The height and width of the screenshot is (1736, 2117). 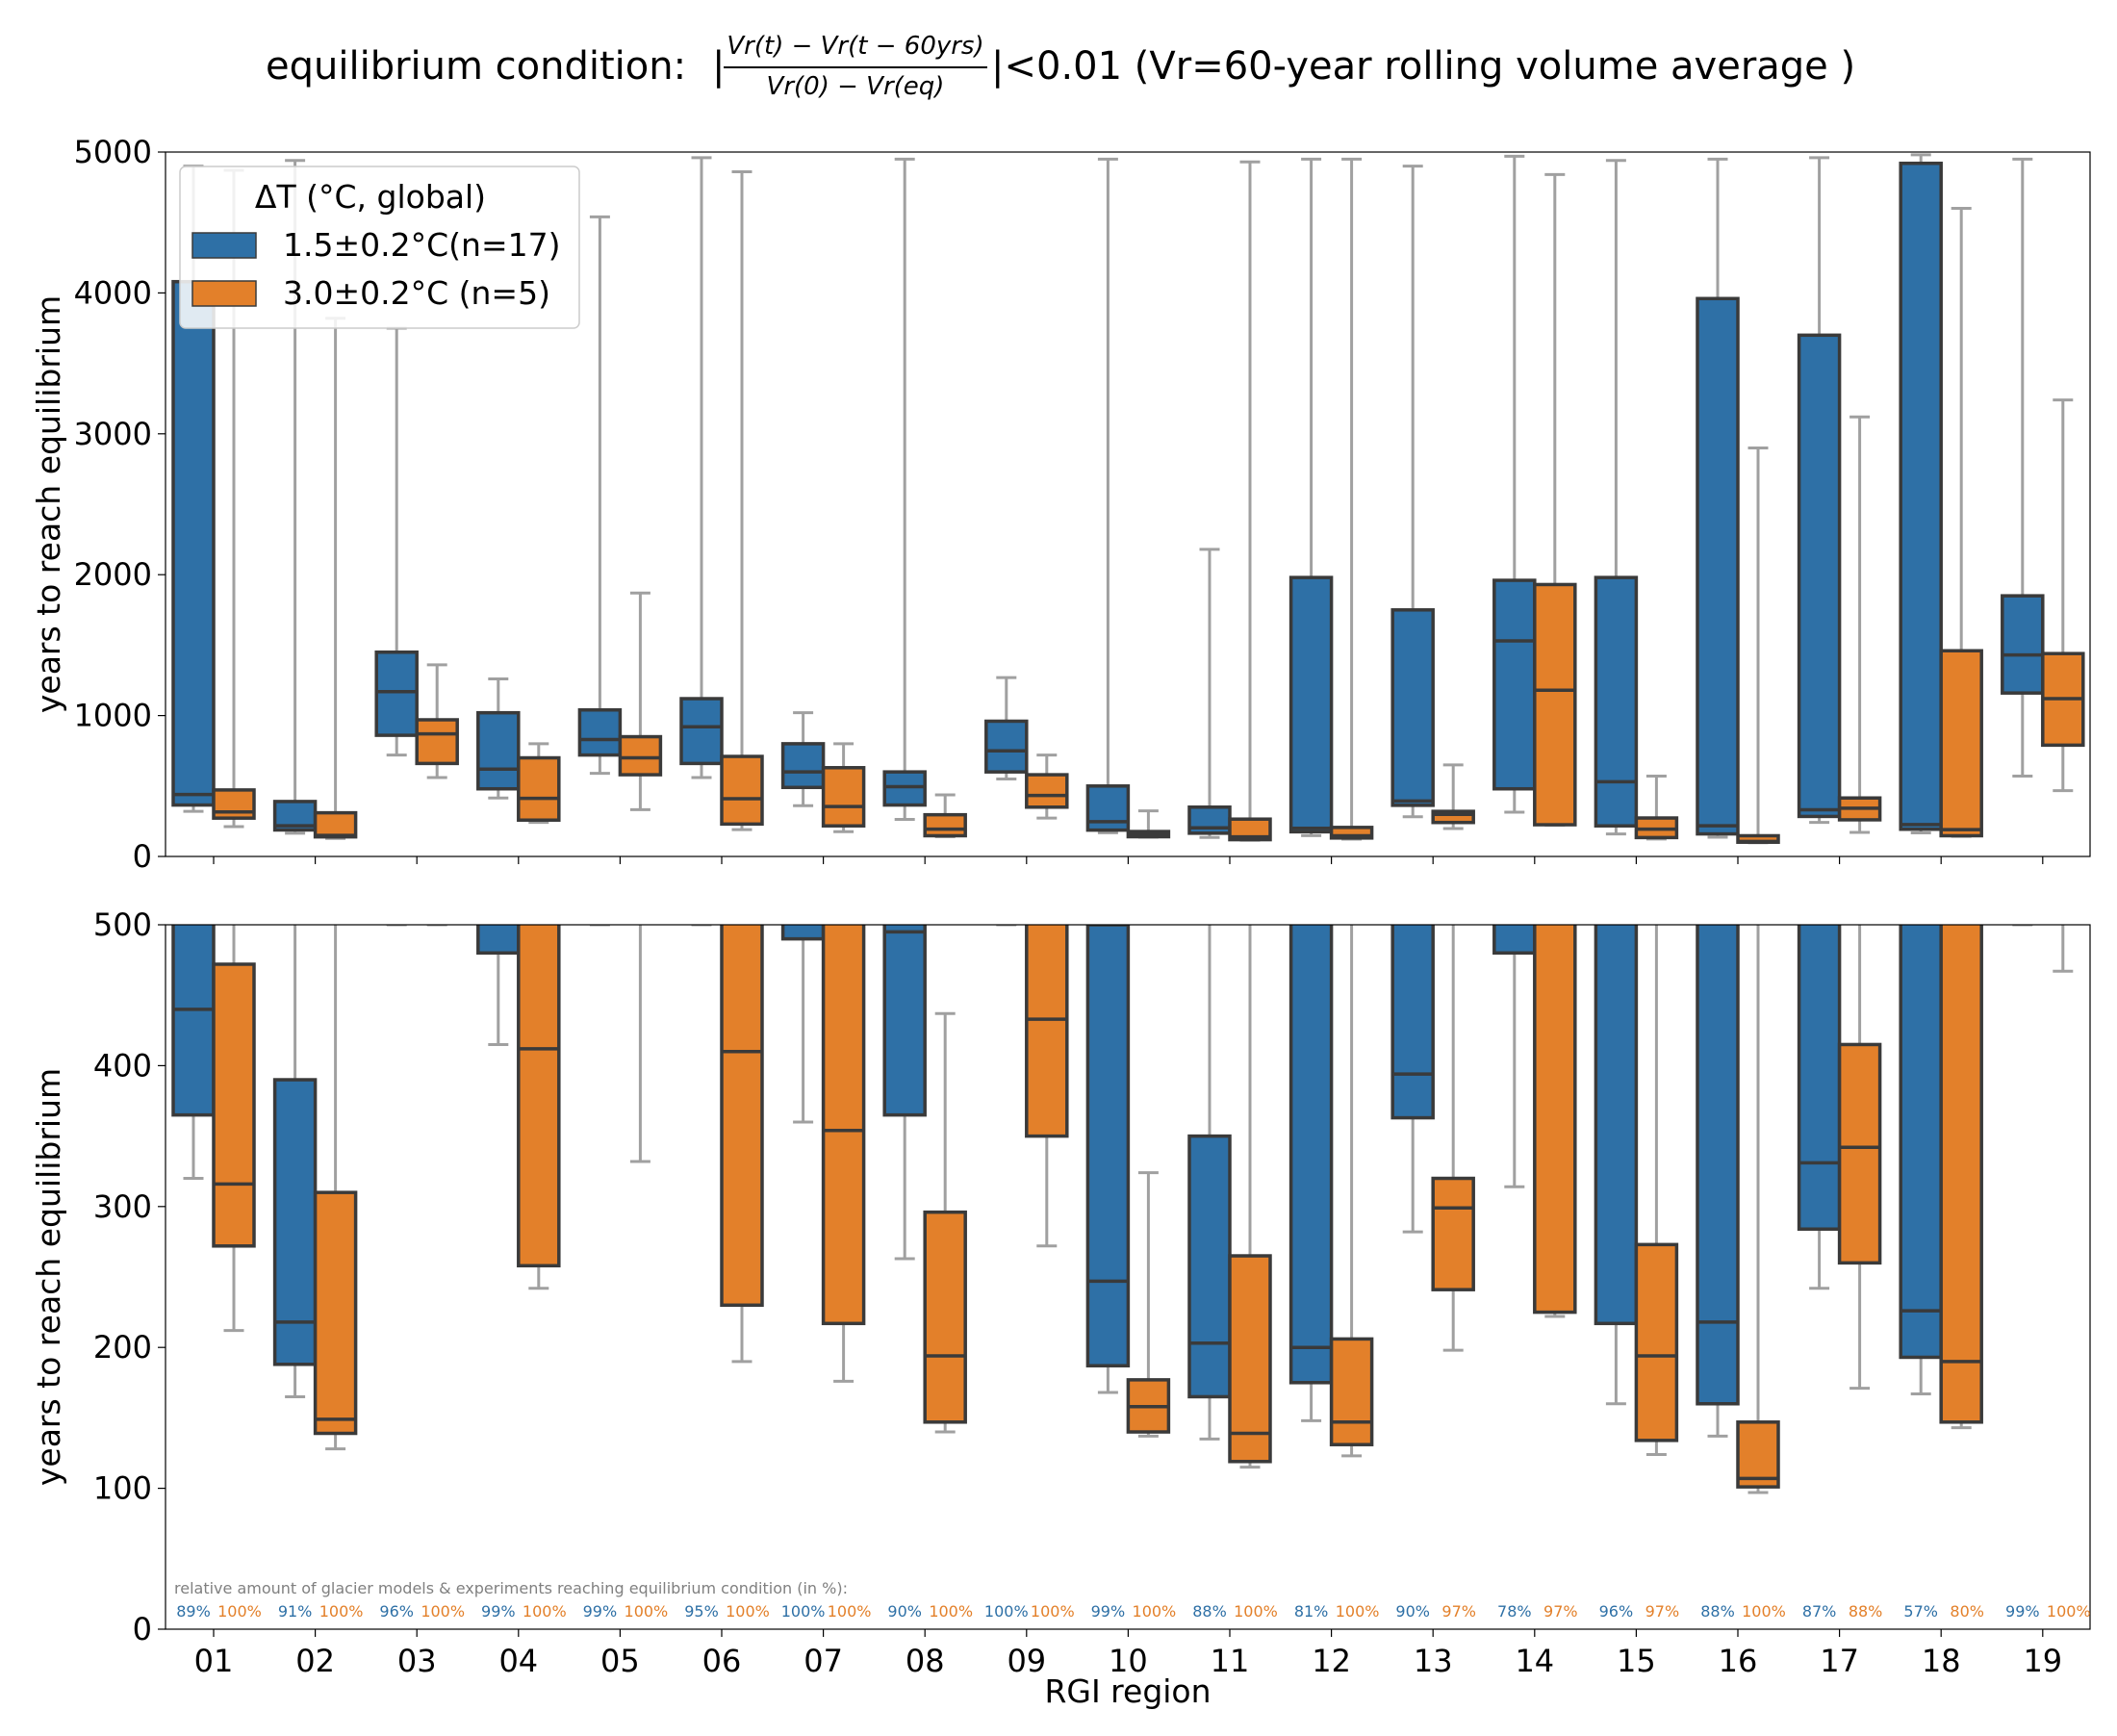 What do you see at coordinates (1616, 1611) in the screenshot?
I see `percent-s15-15: 96%` at bounding box center [1616, 1611].